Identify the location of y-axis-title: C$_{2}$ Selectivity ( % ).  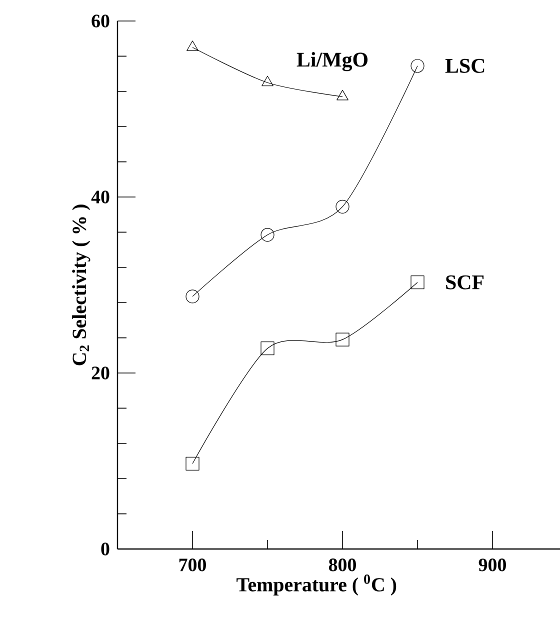
(81, 285).